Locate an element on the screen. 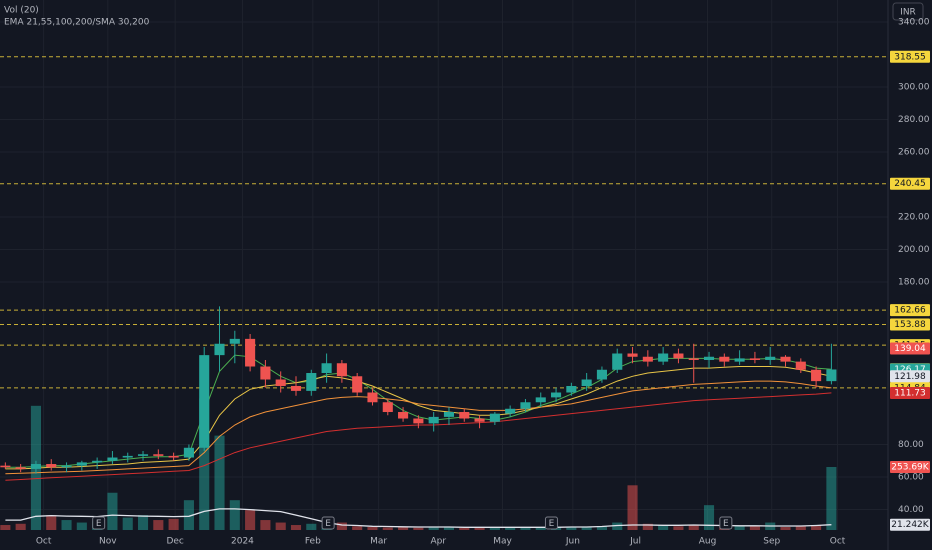  legend-volume: Vol (20) is located at coordinates (21, 11).